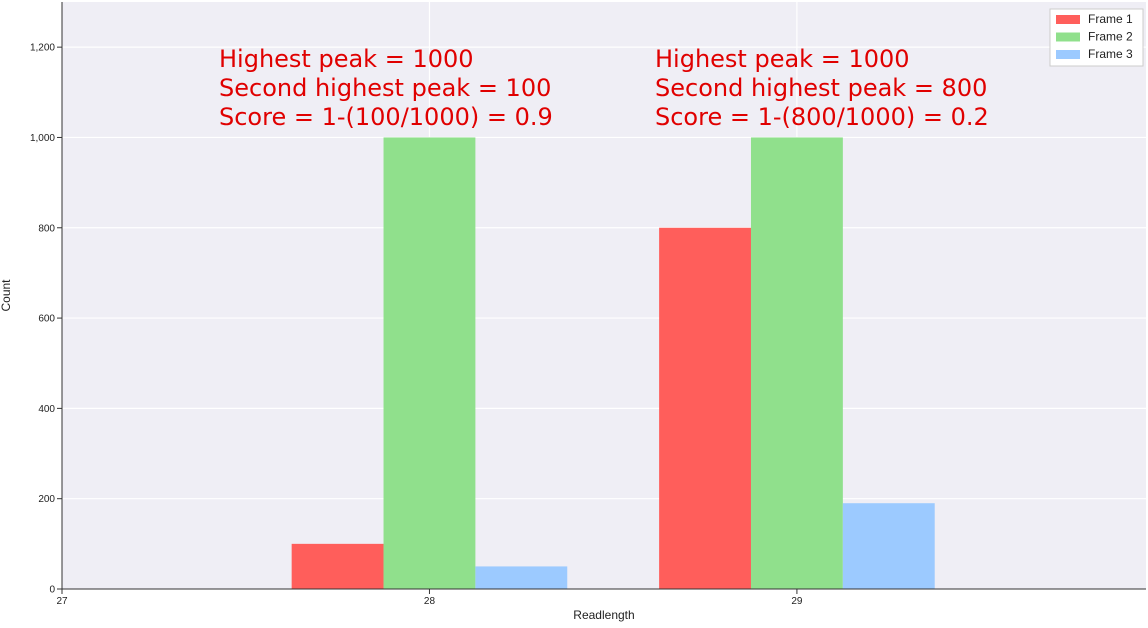 The width and height of the screenshot is (1148, 628). I want to click on y-tick-label: 0, so click(52, 590).